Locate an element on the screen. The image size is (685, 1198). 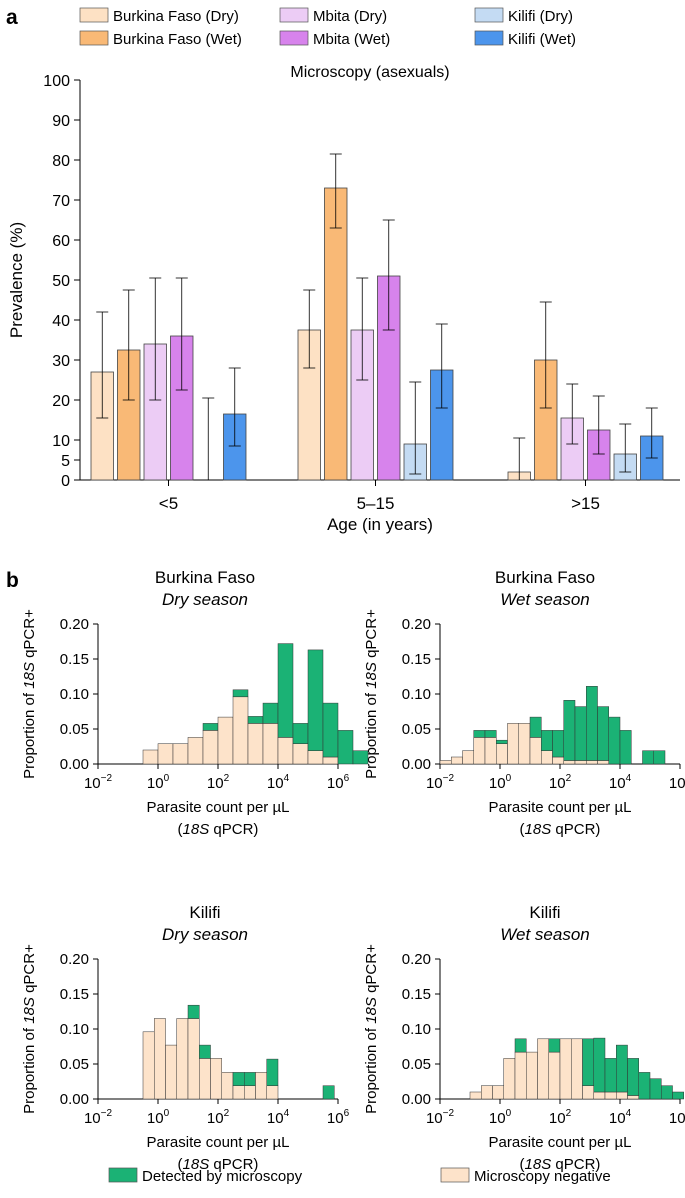
legend-item: Microscopy negative is located at coordinates (525, 1176).